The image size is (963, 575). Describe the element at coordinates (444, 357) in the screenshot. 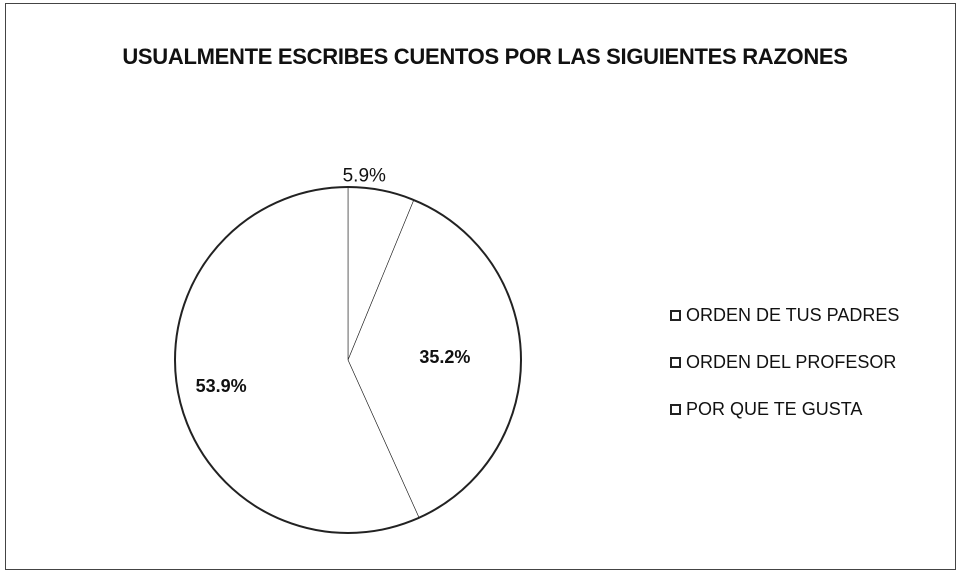

I see `data-label: 35.2%` at that location.